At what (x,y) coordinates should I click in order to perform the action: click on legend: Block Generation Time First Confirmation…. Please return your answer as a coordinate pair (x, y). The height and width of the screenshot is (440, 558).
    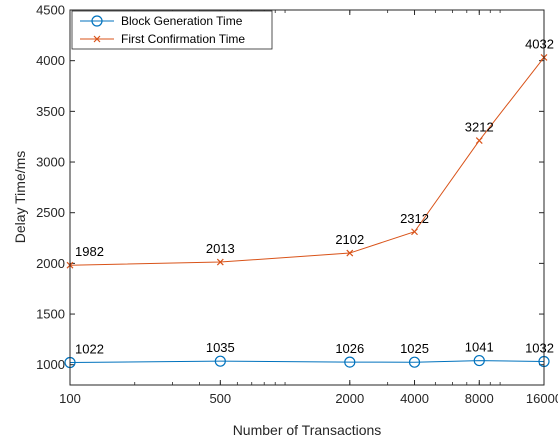
    Looking at the image, I should click on (172, 30).